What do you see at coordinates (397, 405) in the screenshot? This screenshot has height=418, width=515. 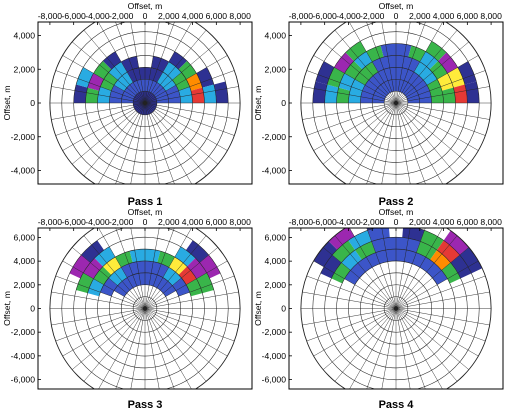 I see `panel-title: Pass 4` at bounding box center [397, 405].